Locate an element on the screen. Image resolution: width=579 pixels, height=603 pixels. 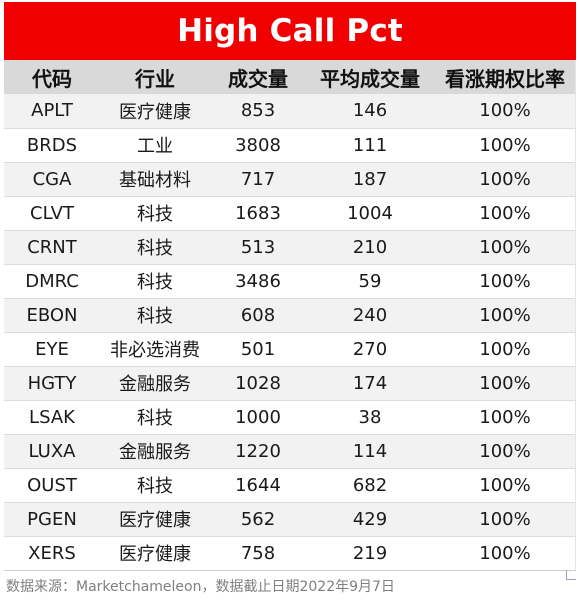
ticker-cell: LUXA is located at coordinates (52, 451).